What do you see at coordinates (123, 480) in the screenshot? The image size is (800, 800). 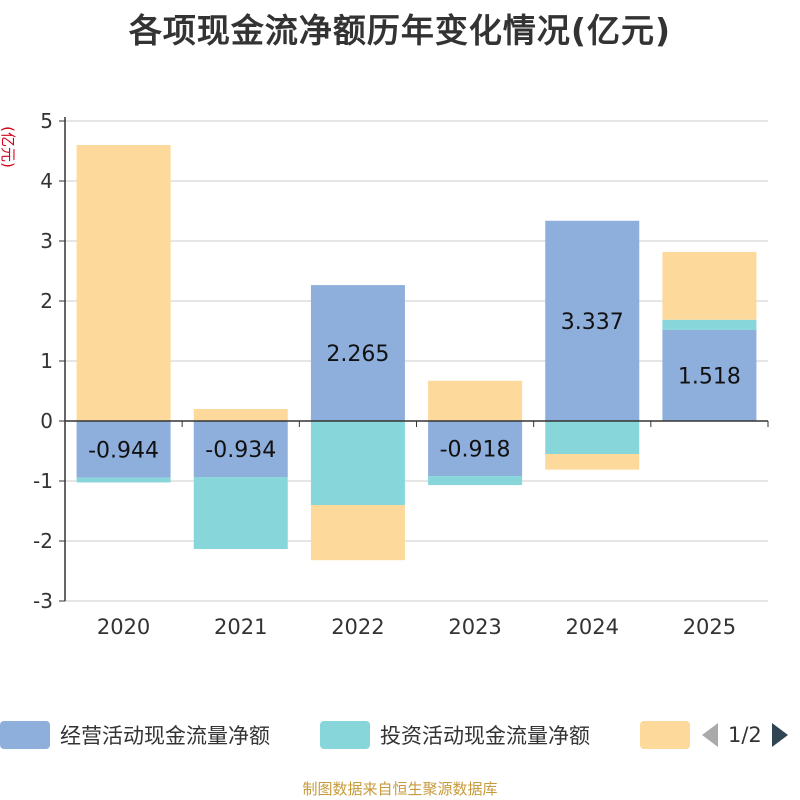 I see `bar-series1-2020` at bounding box center [123, 480].